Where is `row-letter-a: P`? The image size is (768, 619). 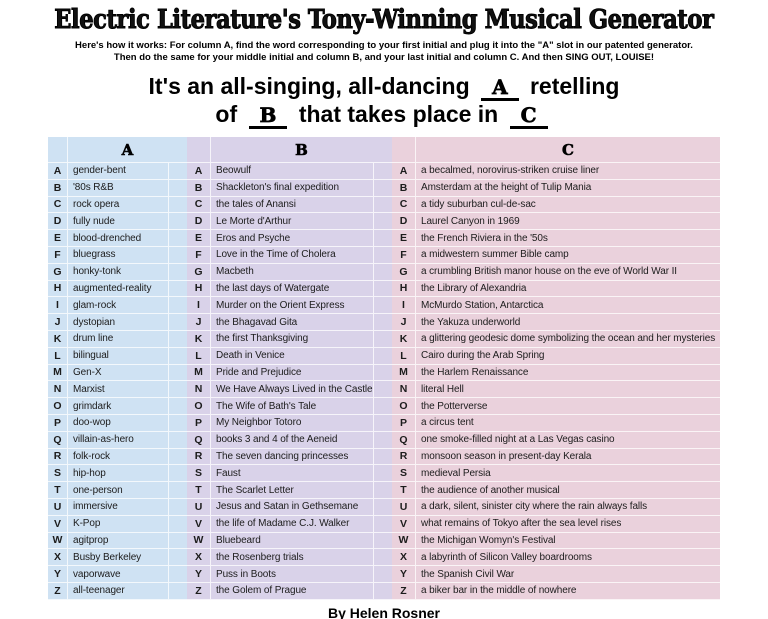 row-letter-a: P is located at coordinates (58, 423).